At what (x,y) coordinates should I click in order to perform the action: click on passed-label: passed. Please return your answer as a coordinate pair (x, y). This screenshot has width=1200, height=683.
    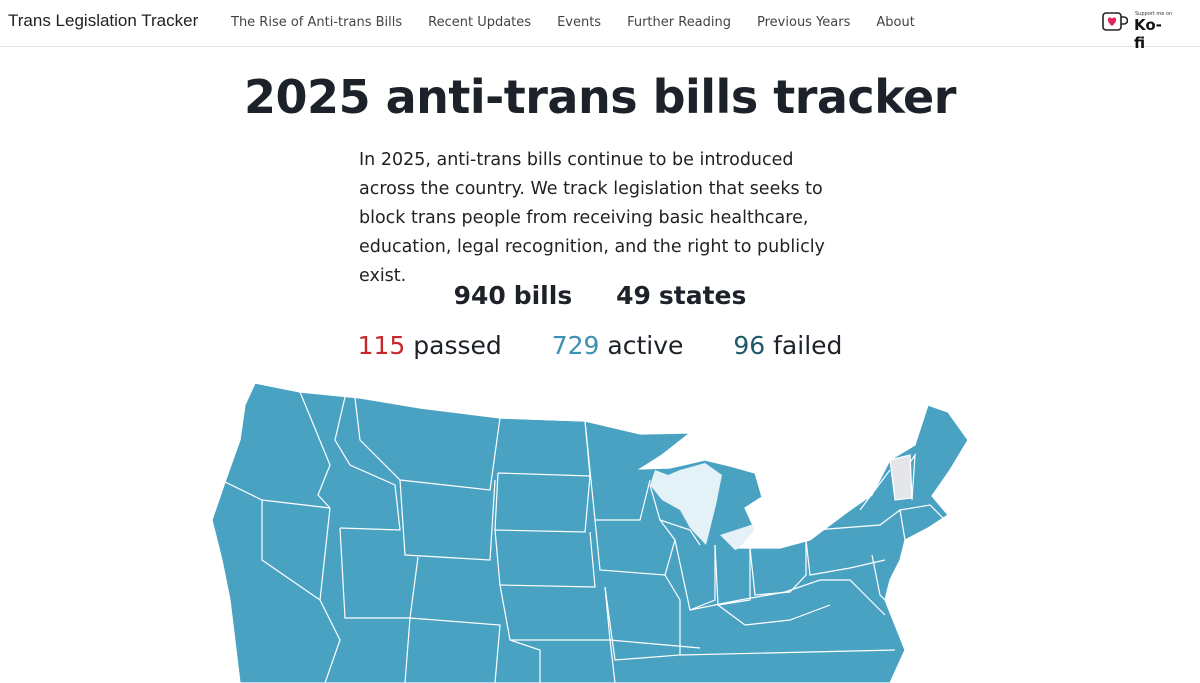
    Looking at the image, I should click on (457, 345).